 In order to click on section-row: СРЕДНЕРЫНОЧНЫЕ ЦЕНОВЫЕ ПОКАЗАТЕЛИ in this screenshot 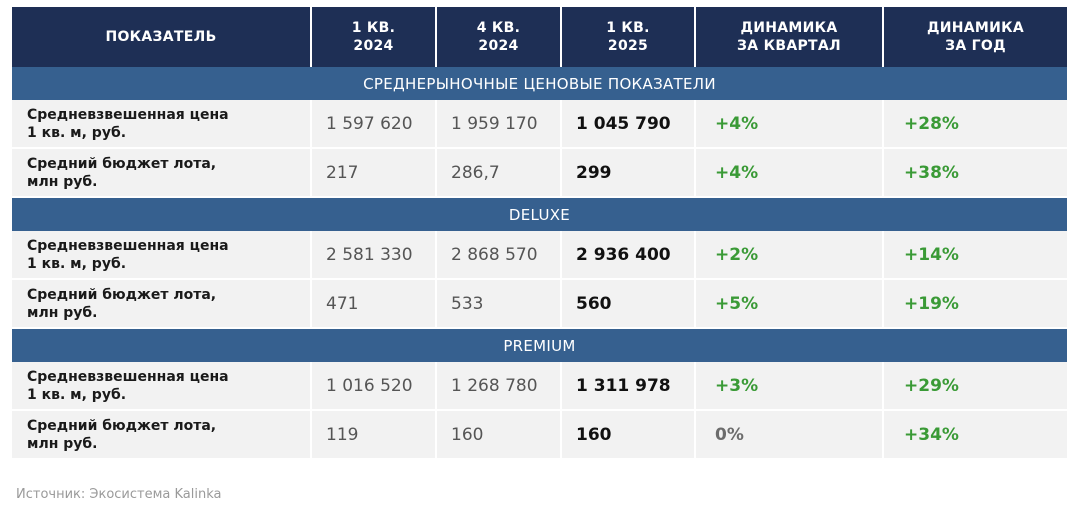, I will do `click(539, 83)`.